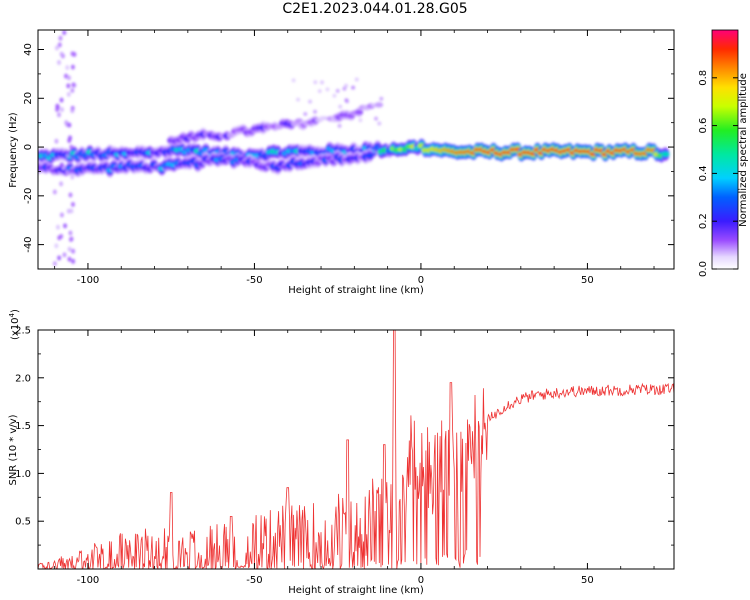 This screenshot has height=600, width=750. Describe the element at coordinates (703, 269) in the screenshot. I see `colorbar-tick-label: 0.0` at that location.